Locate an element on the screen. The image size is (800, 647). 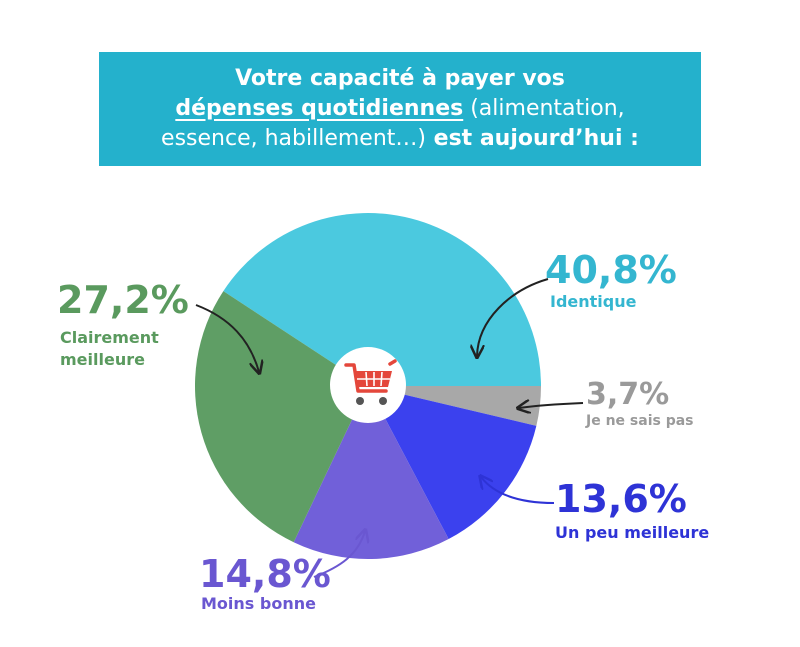
title-line-3-regular: essence, habillement…) is located at coordinates (293, 138).